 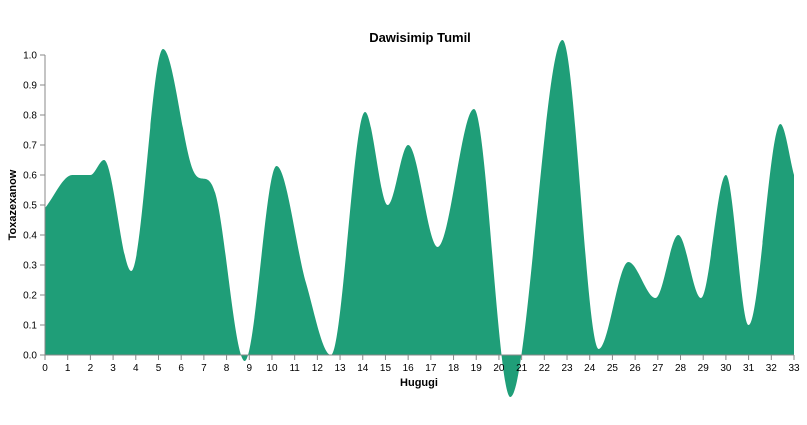 What do you see at coordinates (113, 368) in the screenshot?
I see `x-tick-label: 3` at bounding box center [113, 368].